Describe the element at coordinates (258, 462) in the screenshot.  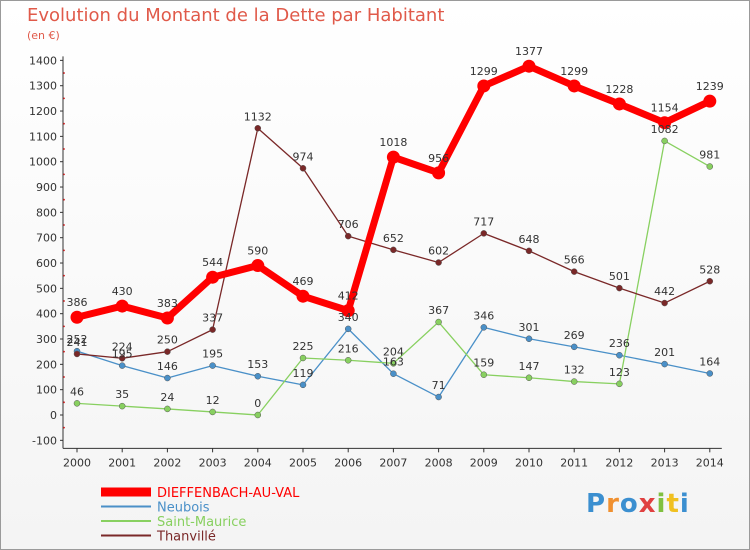
I see `x-tick-label: 2004` at that location.